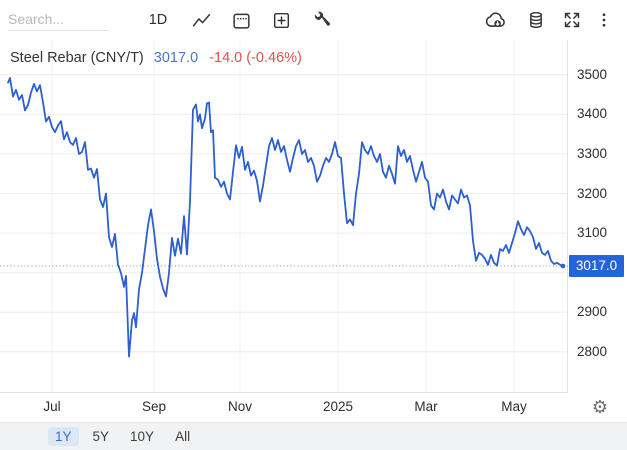 The image size is (627, 450). I want to click on y-tick-label: 3500, so click(592, 74).